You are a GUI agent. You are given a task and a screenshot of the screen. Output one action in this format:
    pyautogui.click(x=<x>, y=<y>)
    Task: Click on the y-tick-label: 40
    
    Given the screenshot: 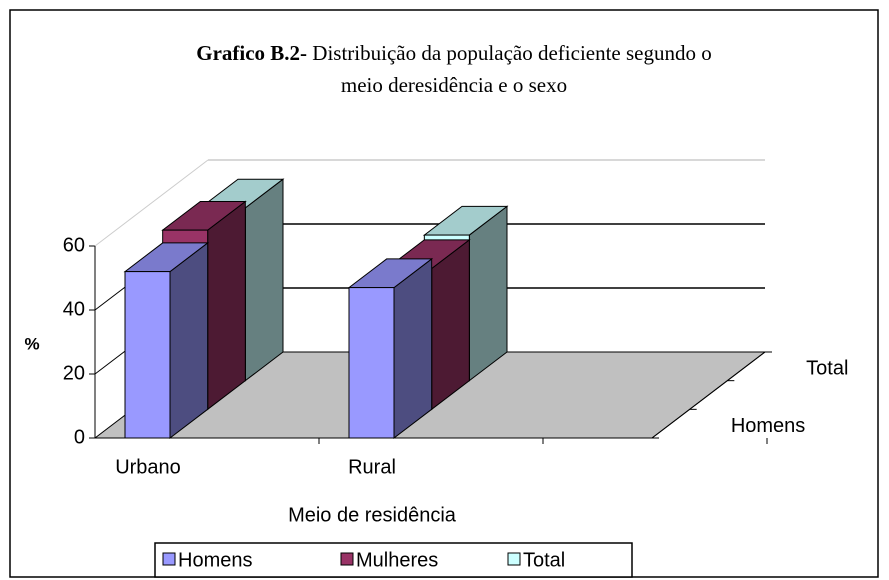 What is the action you would take?
    pyautogui.click(x=74, y=309)
    